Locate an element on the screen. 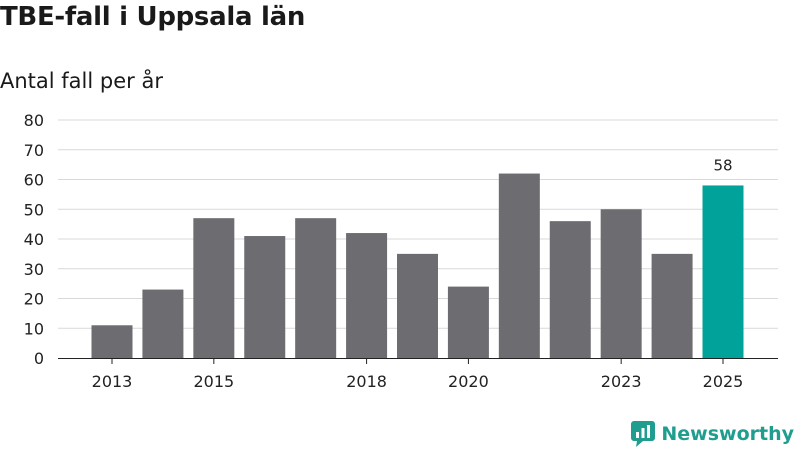  y-tick-label: 80 is located at coordinates (34, 120).